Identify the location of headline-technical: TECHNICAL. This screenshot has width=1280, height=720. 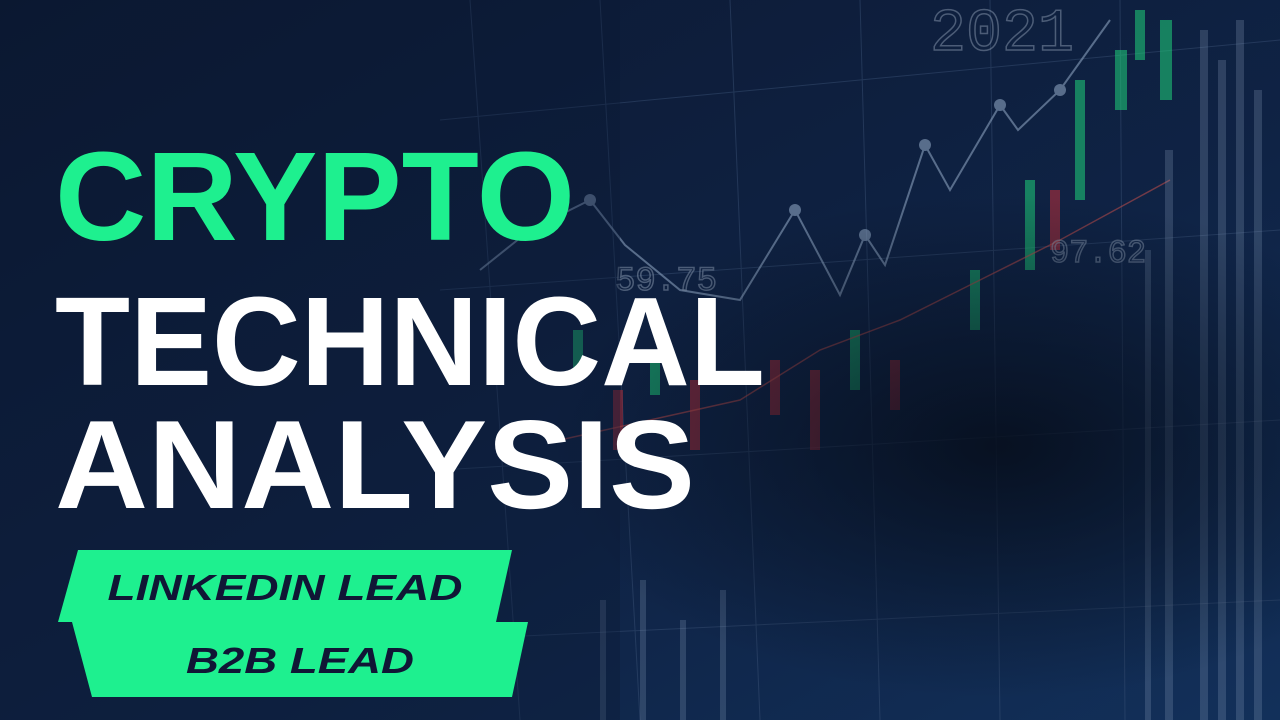
(410, 341).